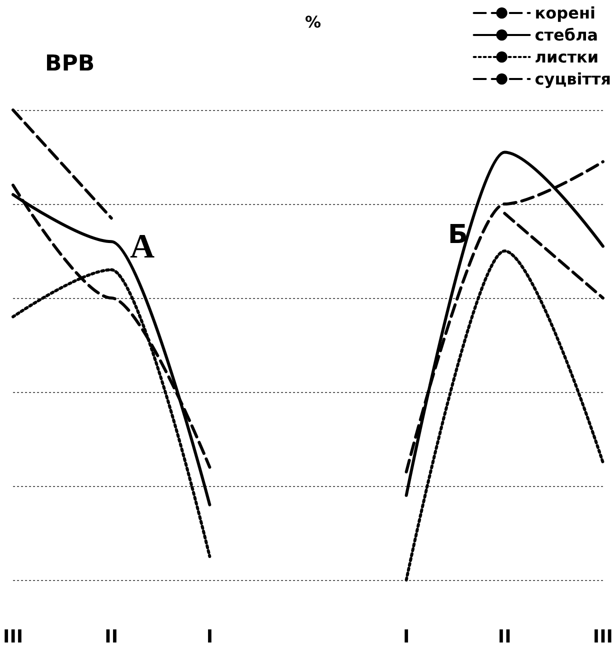  Describe the element at coordinates (313, 22) in the screenshot. I see `y-axis-title: %` at that location.